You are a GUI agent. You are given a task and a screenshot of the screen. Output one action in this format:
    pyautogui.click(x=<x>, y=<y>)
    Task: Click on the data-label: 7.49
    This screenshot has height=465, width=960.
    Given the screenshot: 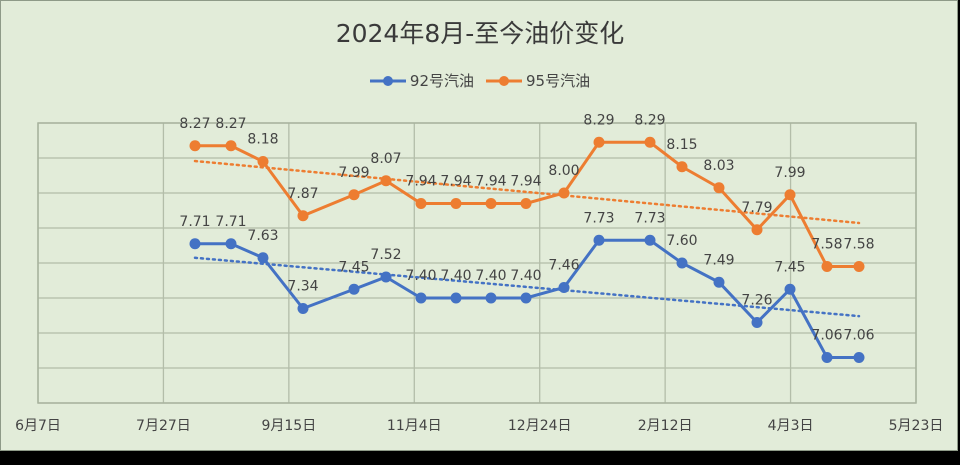 What is the action you would take?
    pyautogui.click(x=718, y=260)
    